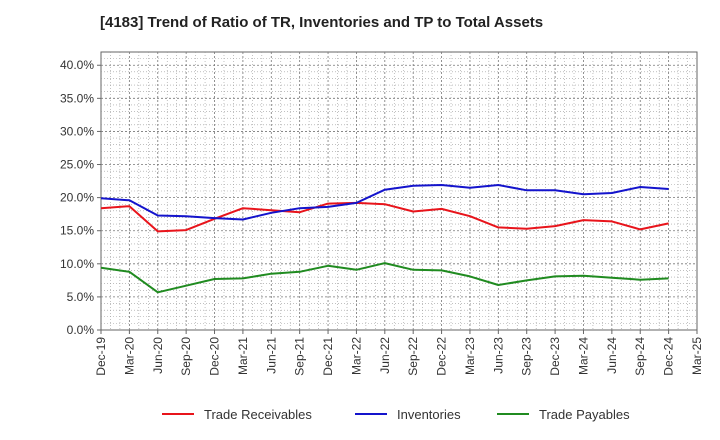  What do you see at coordinates (583, 356) in the screenshot?
I see `x-tick-label: Mar-24` at bounding box center [583, 356].